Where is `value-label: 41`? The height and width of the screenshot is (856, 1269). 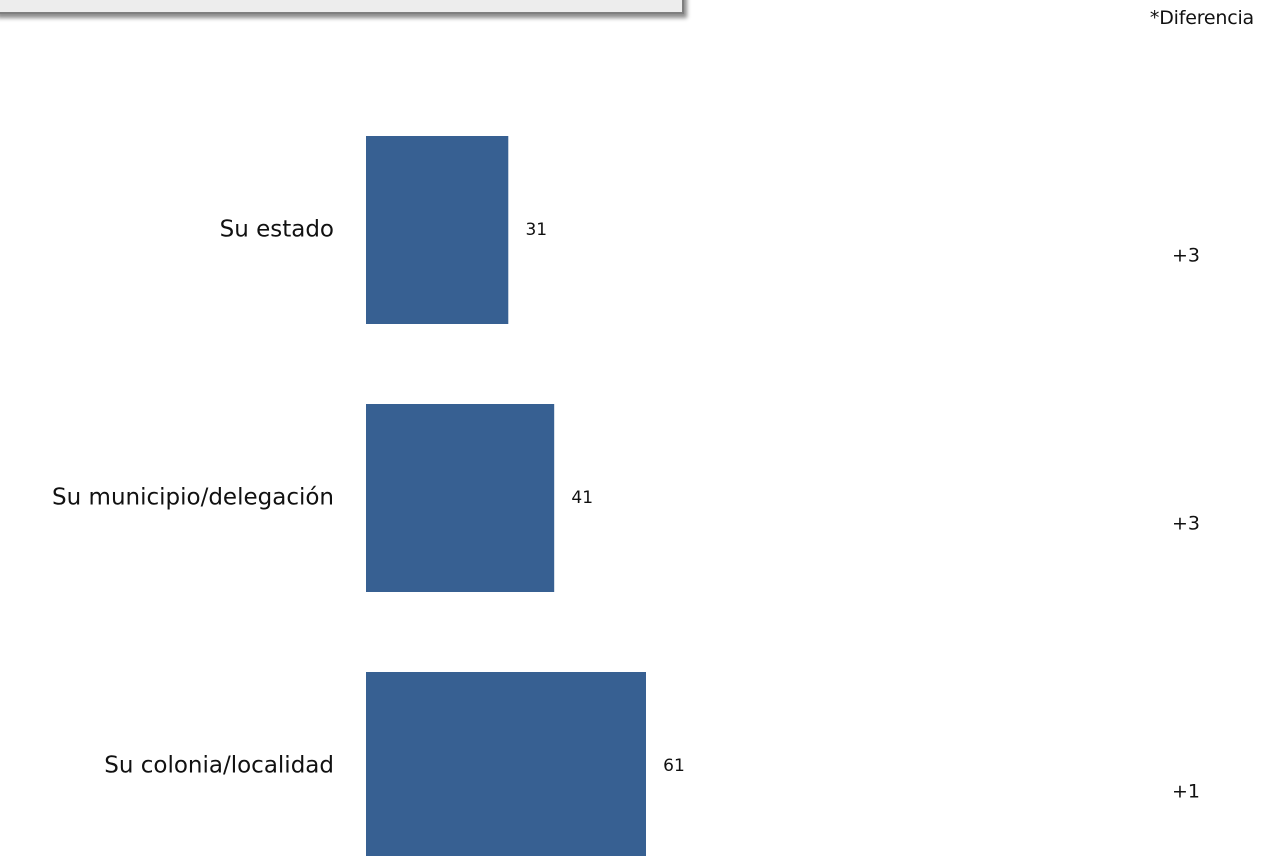
value-label: 41 is located at coordinates (582, 498).